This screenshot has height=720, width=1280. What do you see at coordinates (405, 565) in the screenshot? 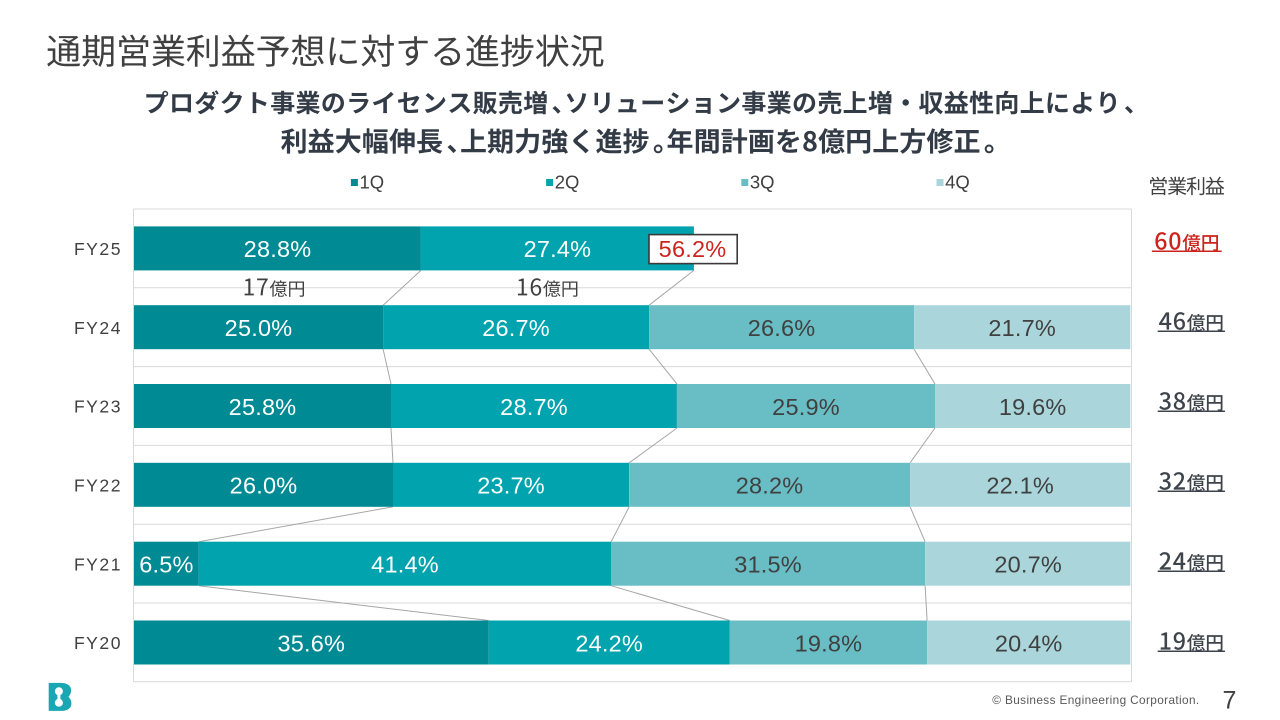
I see `svg-text: 41.4%` at bounding box center [405, 565].